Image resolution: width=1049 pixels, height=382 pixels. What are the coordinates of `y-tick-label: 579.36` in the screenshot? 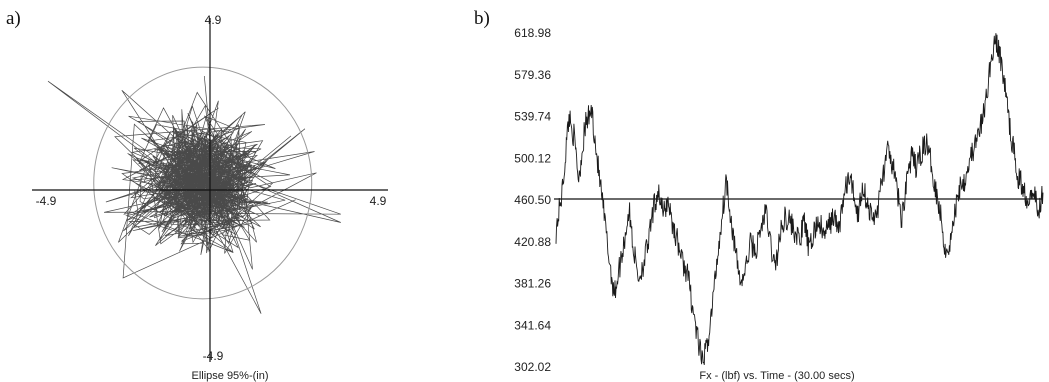 It's located at (532, 75).